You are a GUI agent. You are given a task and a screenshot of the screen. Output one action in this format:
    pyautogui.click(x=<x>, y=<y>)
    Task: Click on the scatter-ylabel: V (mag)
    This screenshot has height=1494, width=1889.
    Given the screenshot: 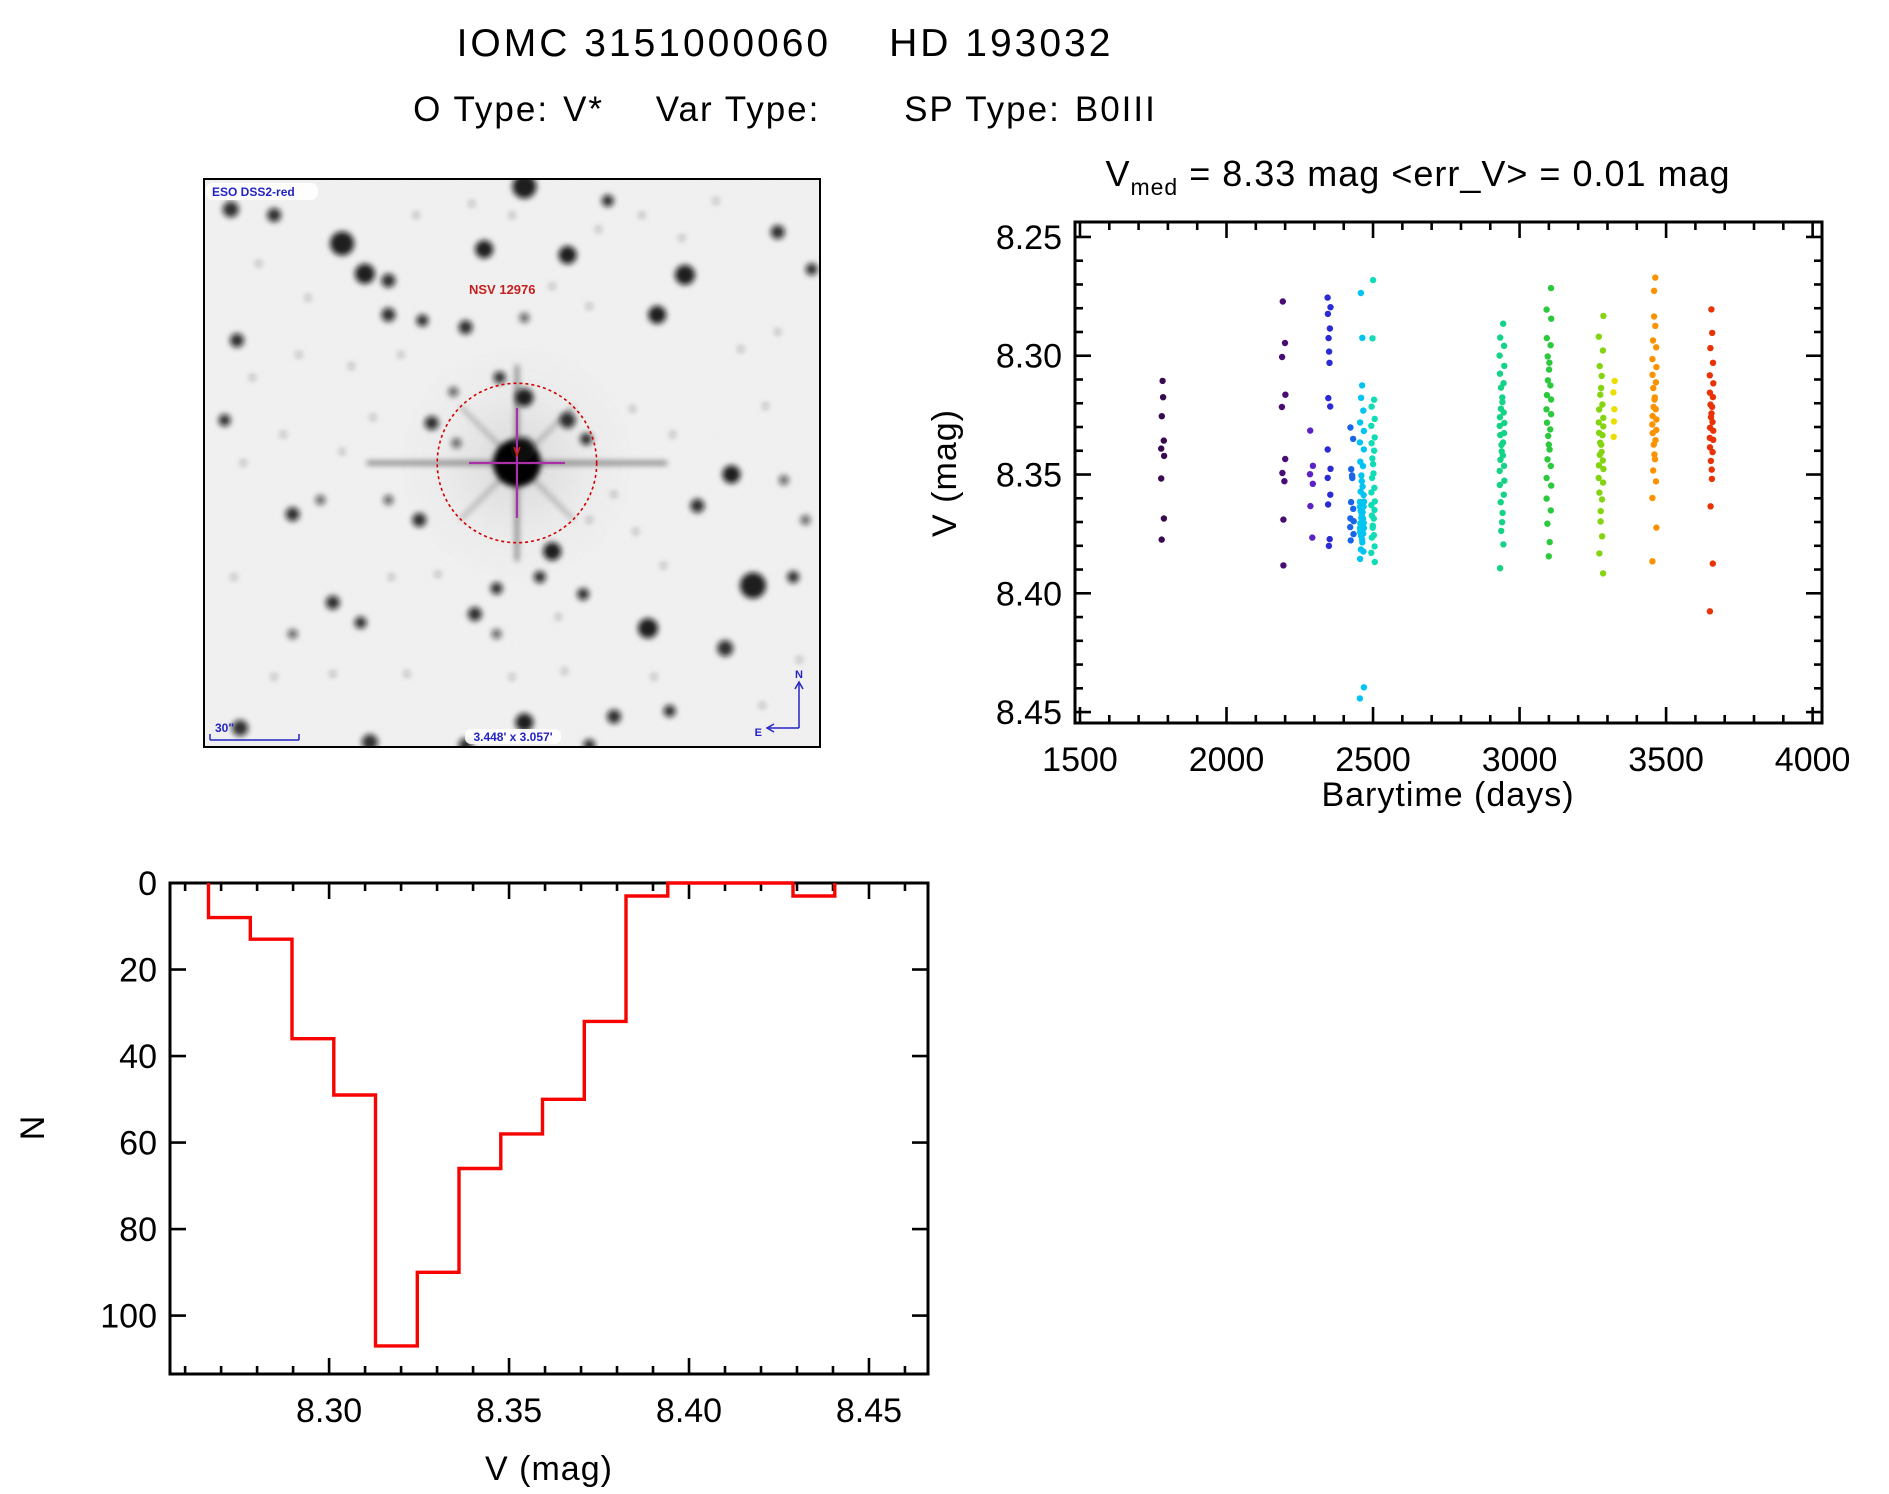 What is the action you would take?
    pyautogui.click(x=945, y=473)
    